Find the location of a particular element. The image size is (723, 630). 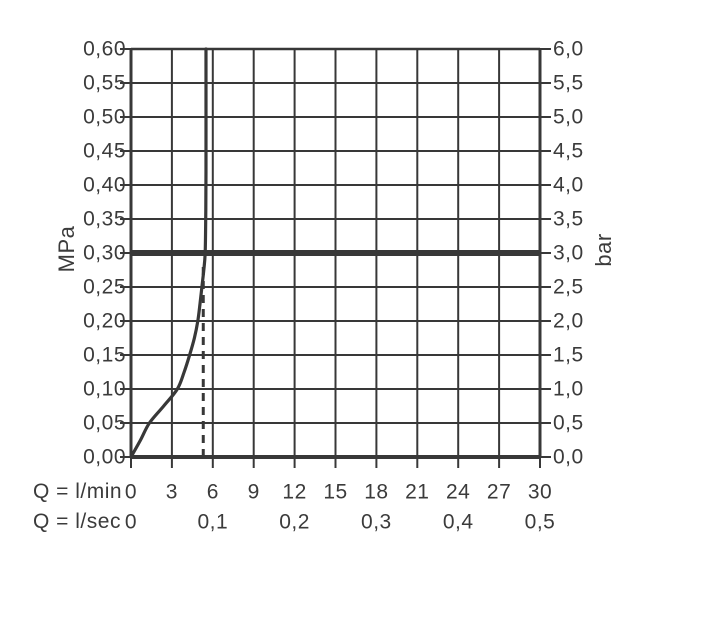

y-right-tick-label: 6,0 is located at coordinates (568, 49).